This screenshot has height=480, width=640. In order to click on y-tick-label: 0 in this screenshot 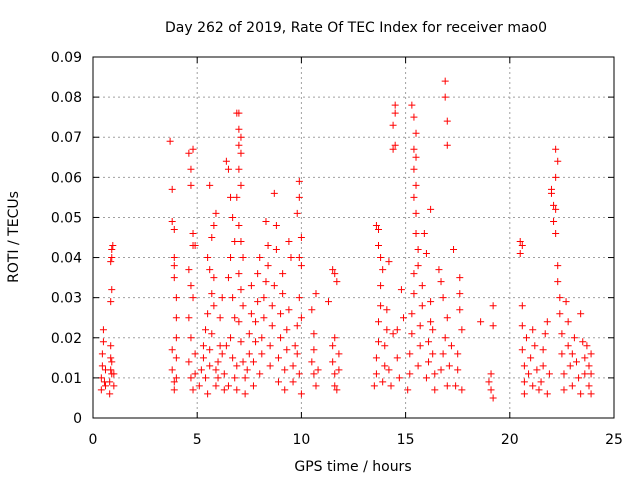, I will do `click(77, 419)`.